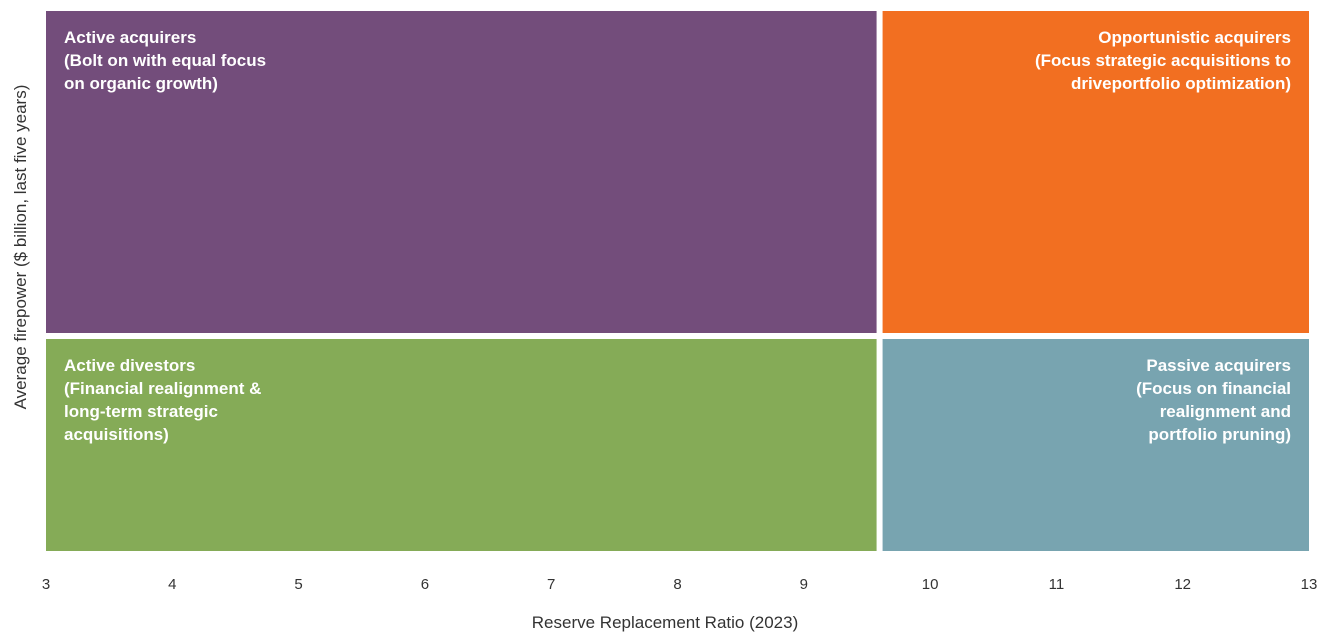 Image resolution: width=1322 pixels, height=638 pixels. What do you see at coordinates (141, 411) in the screenshot?
I see `quadrant-label-line: long-term strategic` at bounding box center [141, 411].